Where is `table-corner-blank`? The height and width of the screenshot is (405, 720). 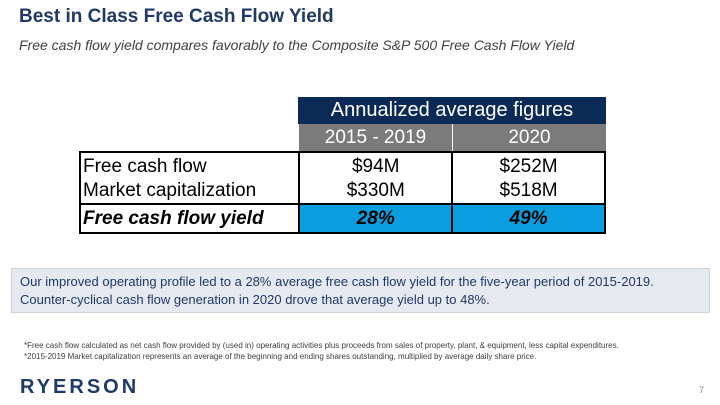
table-corner-blank is located at coordinates (188, 110).